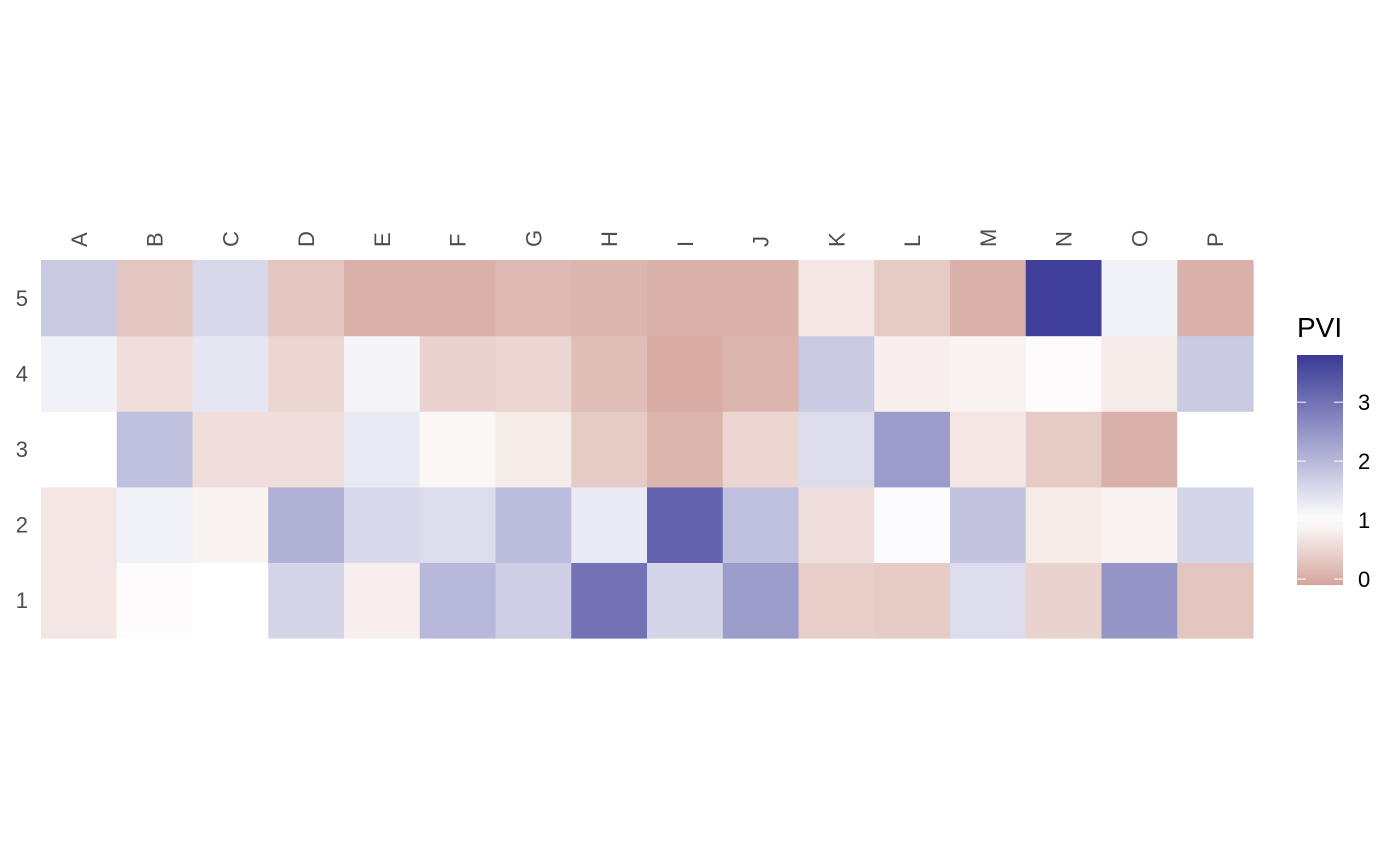 The width and height of the screenshot is (1400, 866). What do you see at coordinates (22, 525) in the screenshot?
I see `y-tick-label: 2` at bounding box center [22, 525].